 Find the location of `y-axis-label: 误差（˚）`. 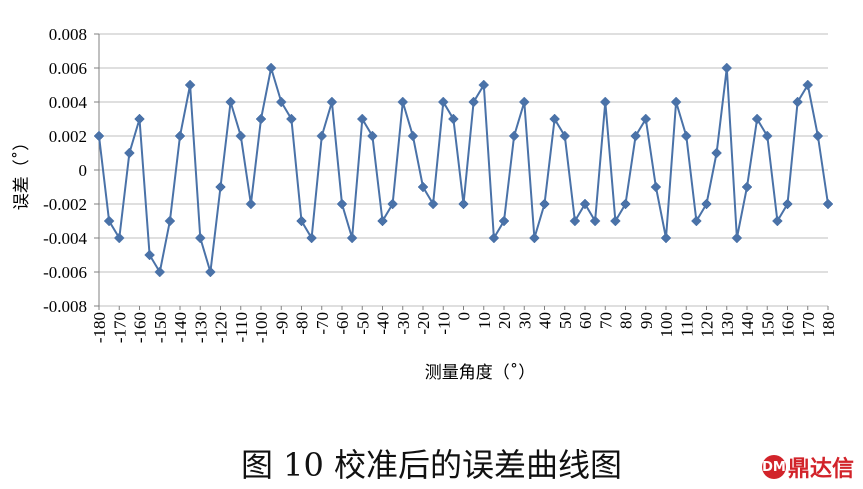

y-axis-label: 误差（˚） is located at coordinates (22, 172).